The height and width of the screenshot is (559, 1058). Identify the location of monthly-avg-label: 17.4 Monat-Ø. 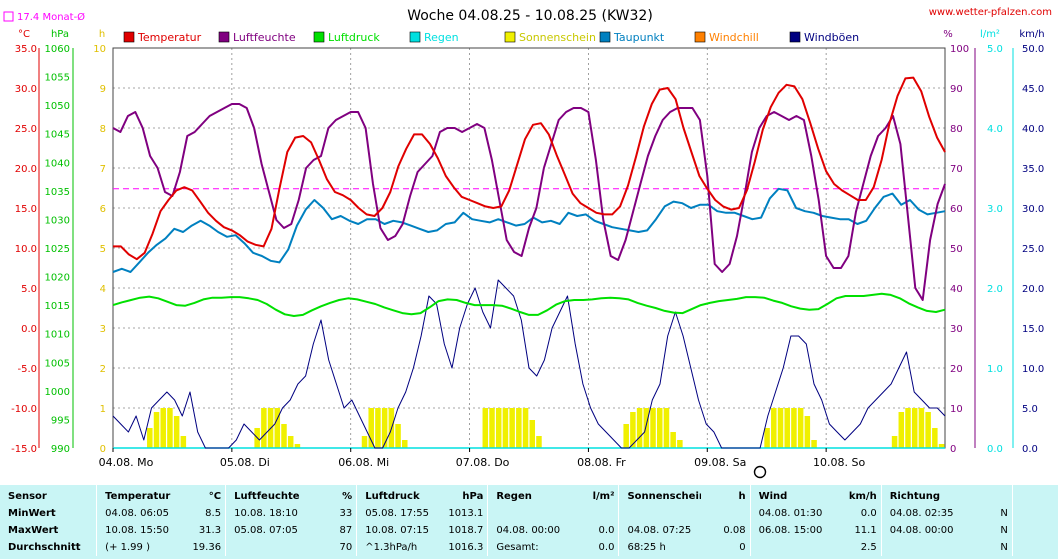
(51, 17).